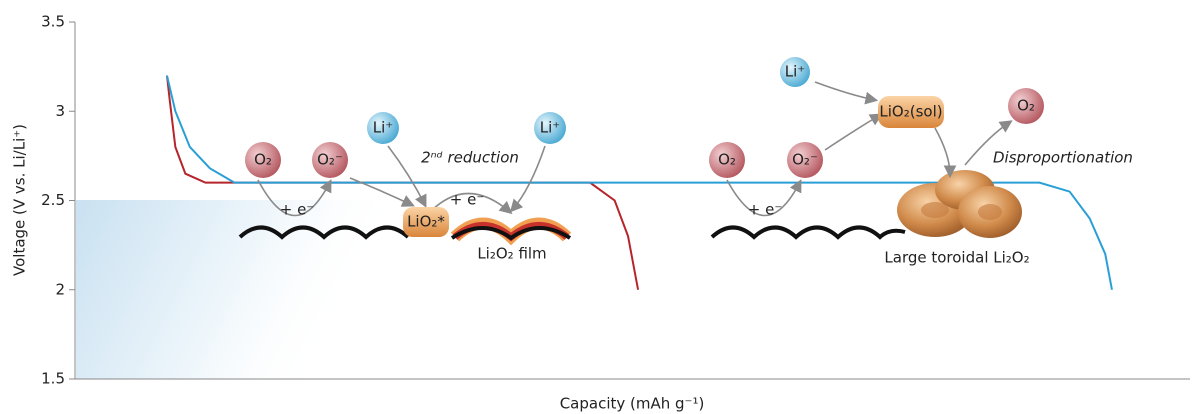 The image size is (1200, 414). What do you see at coordinates (632, 404) in the screenshot?
I see `x-axis-label: Capacity (mAh g⁻¹)` at bounding box center [632, 404].